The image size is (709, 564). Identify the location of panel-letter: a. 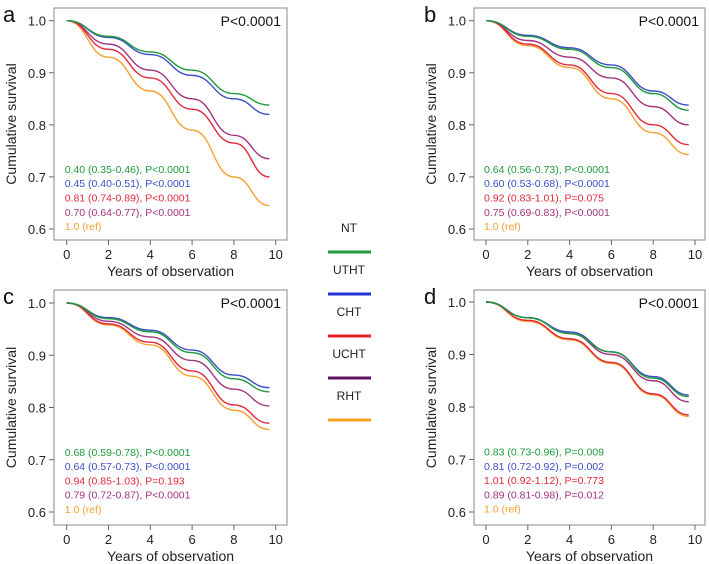
(9, 14).